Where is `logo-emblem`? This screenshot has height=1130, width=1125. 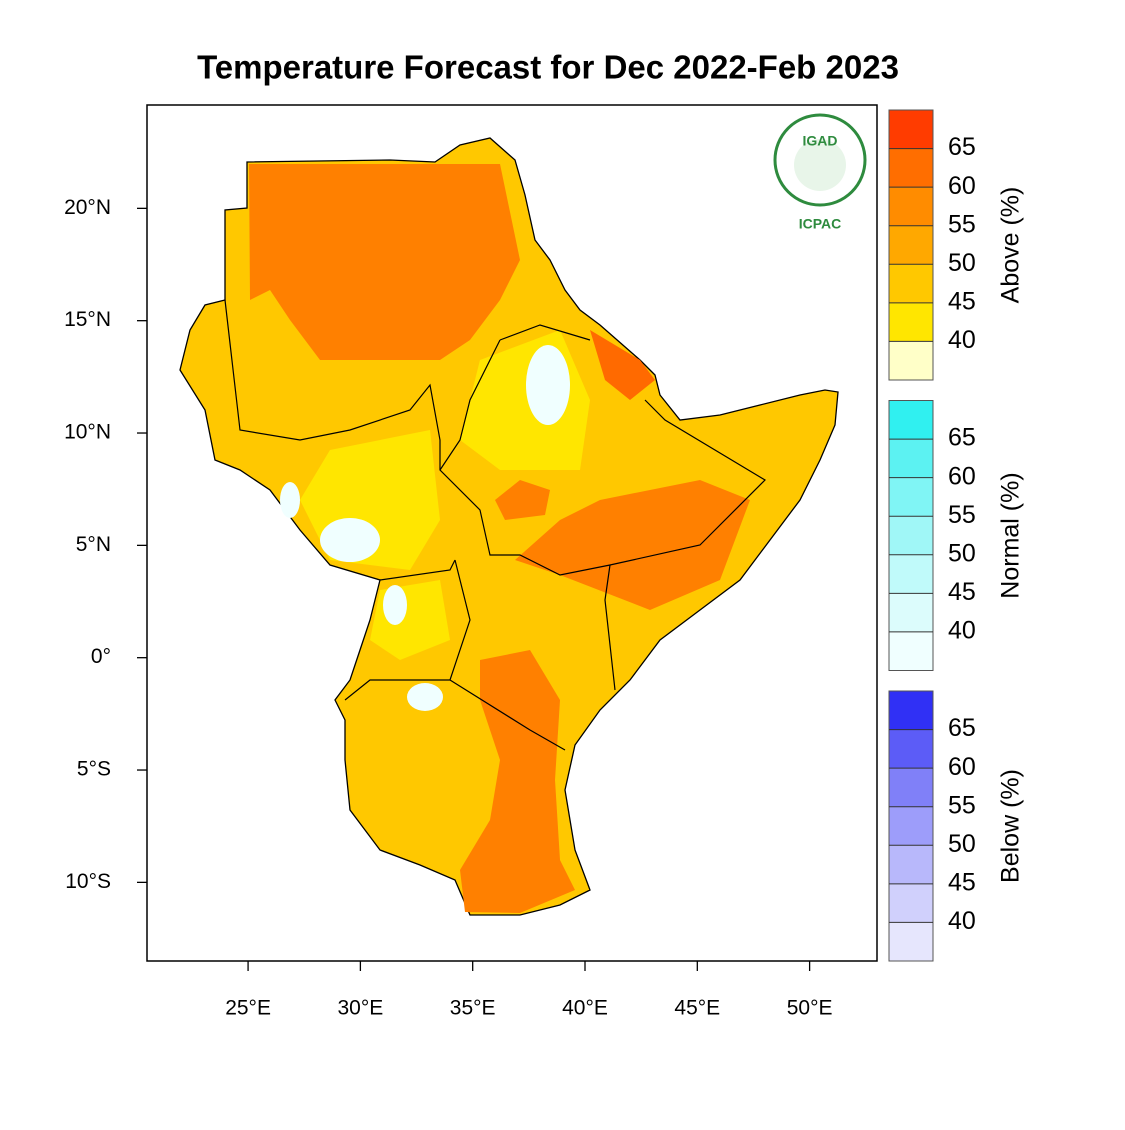 logo-emblem is located at coordinates (820, 165).